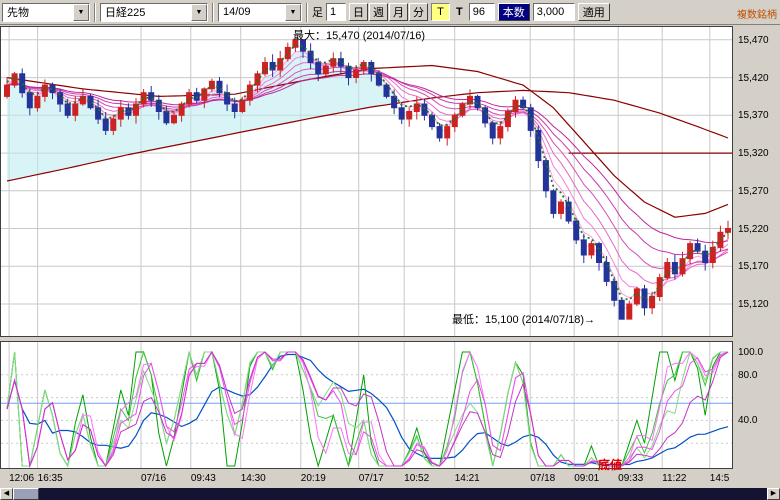  Describe the element at coordinates (543, 478) in the screenshot. I see `time-axis-label: 07/18` at that location.